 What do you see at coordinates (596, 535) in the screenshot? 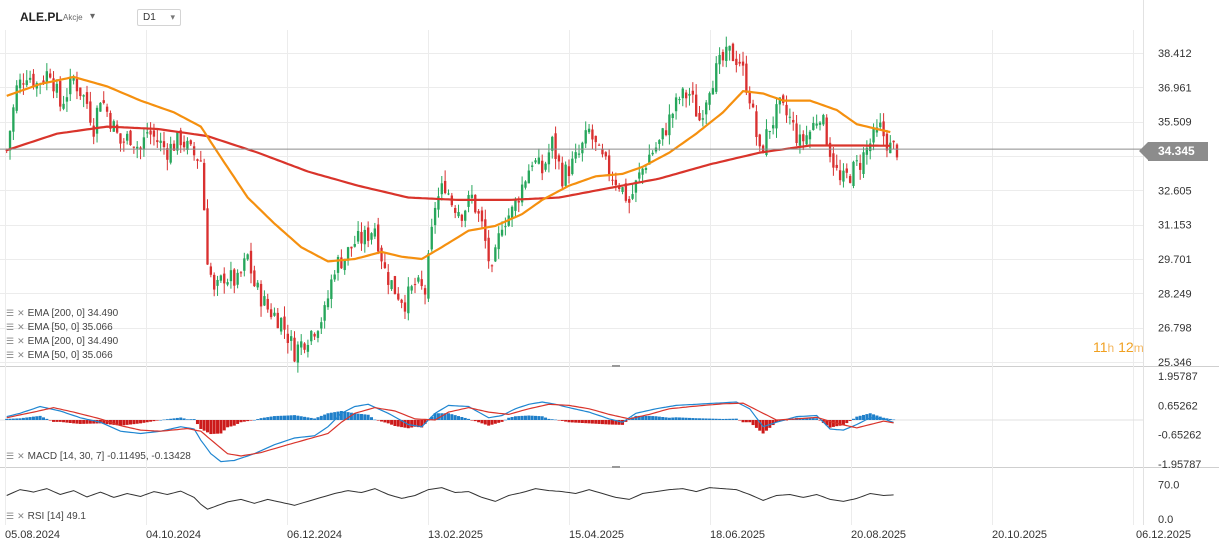
I see `date-tick-label: 15.04.2025` at bounding box center [596, 535].